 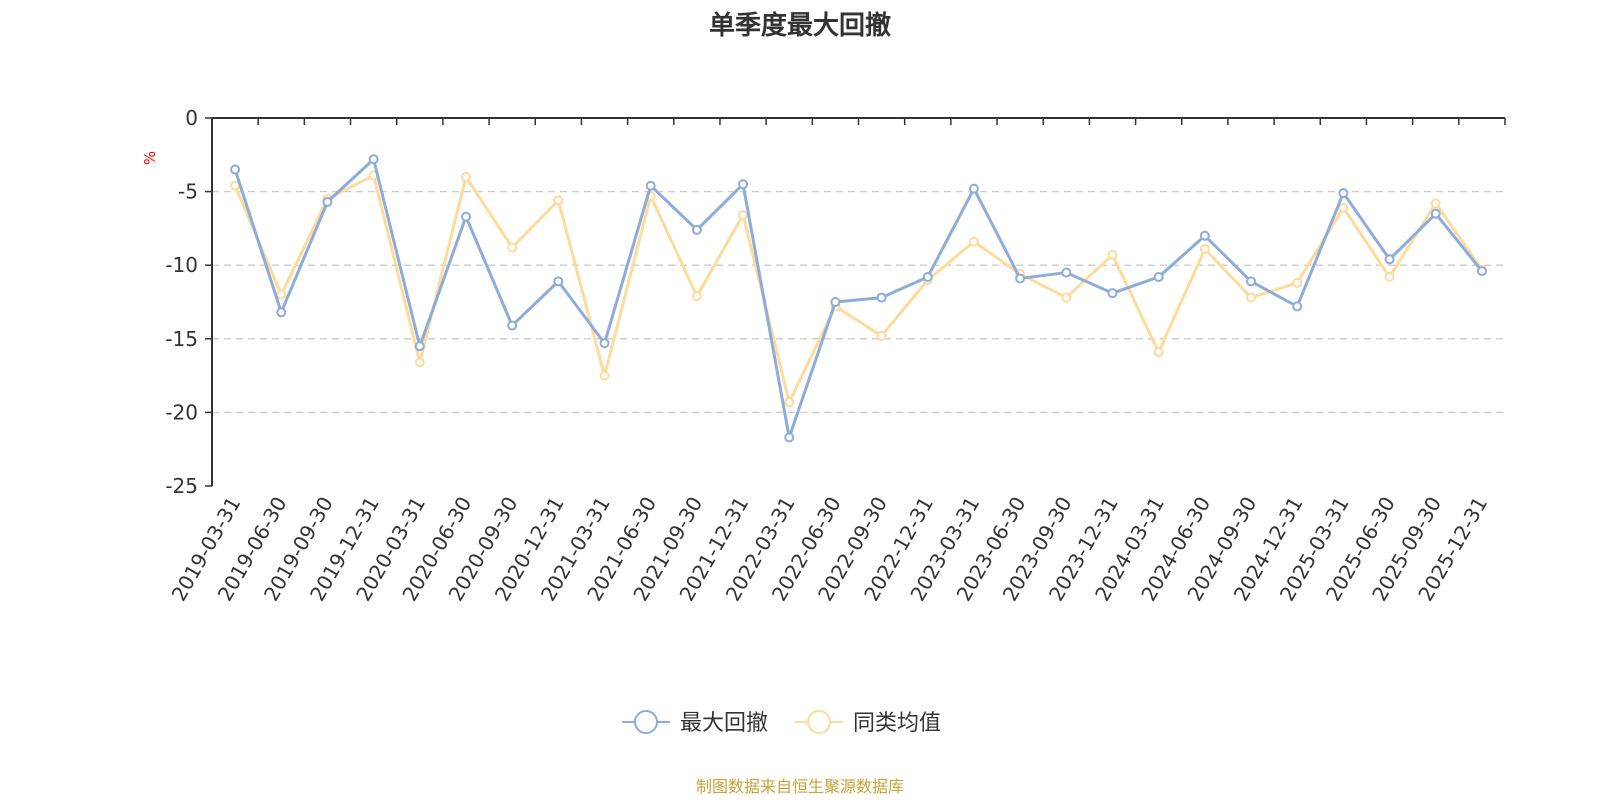 What do you see at coordinates (188, 192) in the screenshot?
I see `y-tick-label: -5` at bounding box center [188, 192].